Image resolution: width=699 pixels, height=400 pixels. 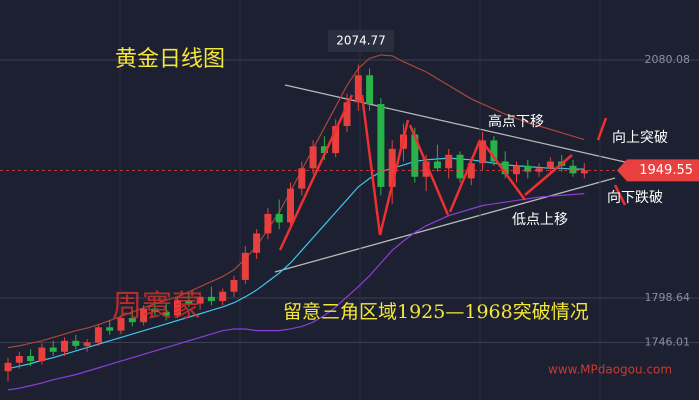 I want to click on last-price-box, so click(x=658, y=170).